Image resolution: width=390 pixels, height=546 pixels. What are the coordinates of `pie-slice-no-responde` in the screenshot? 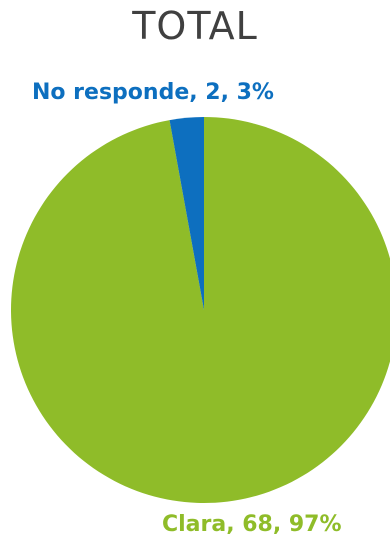 It's located at (186, 213).